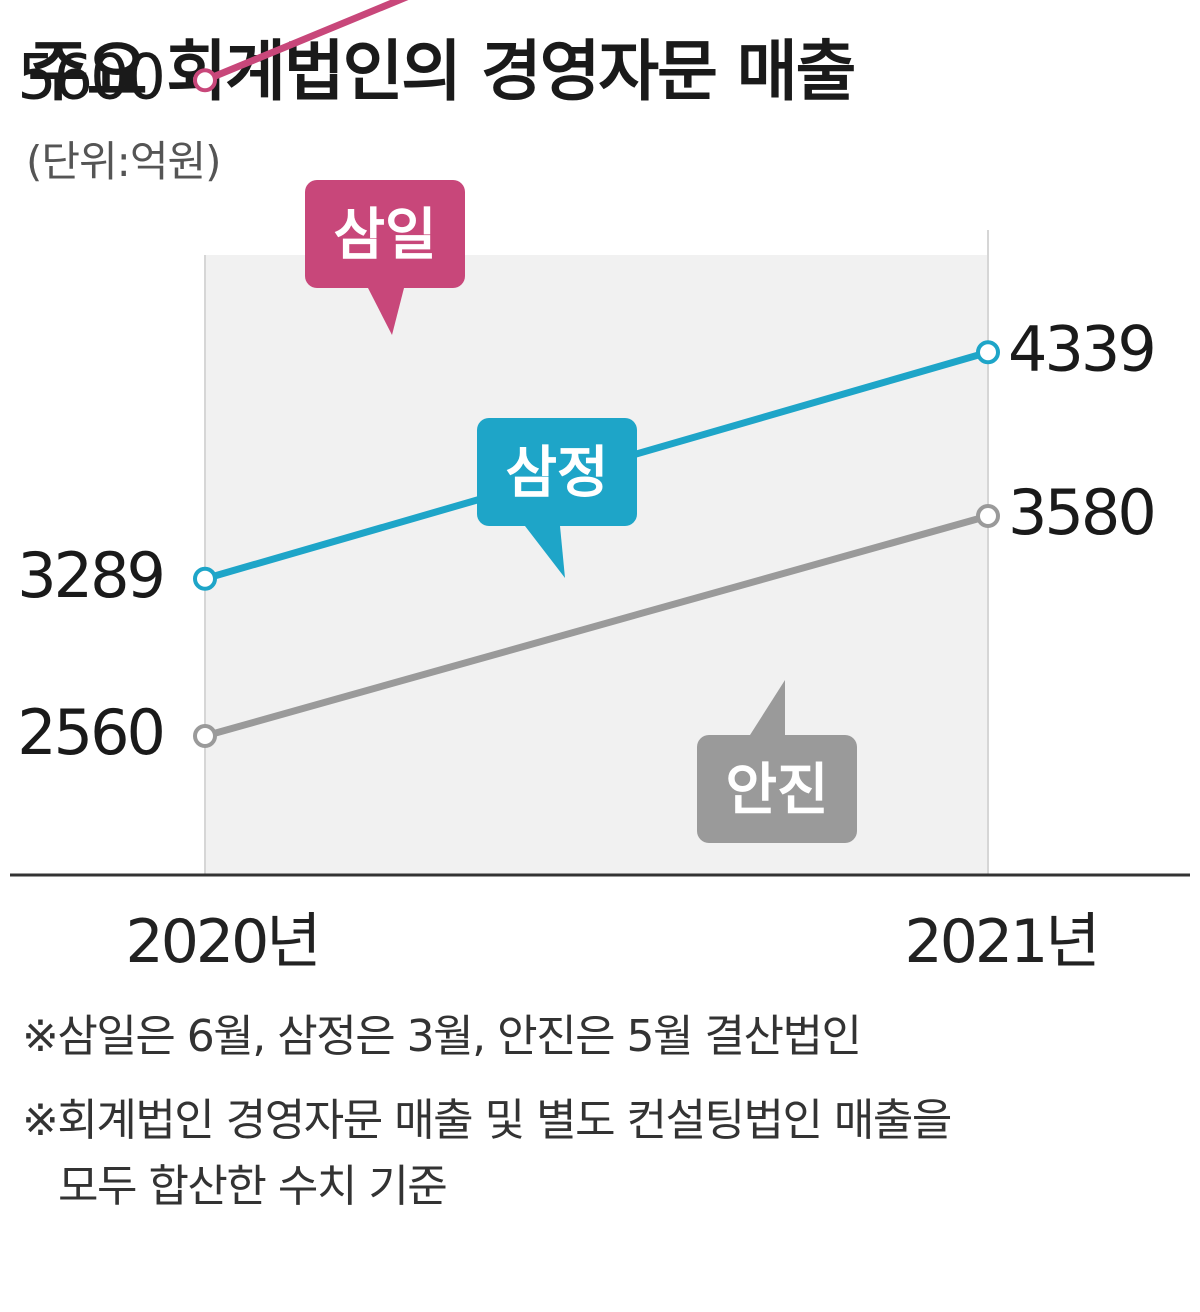  I want to click on series-label-안진: 안진, so click(776, 790).